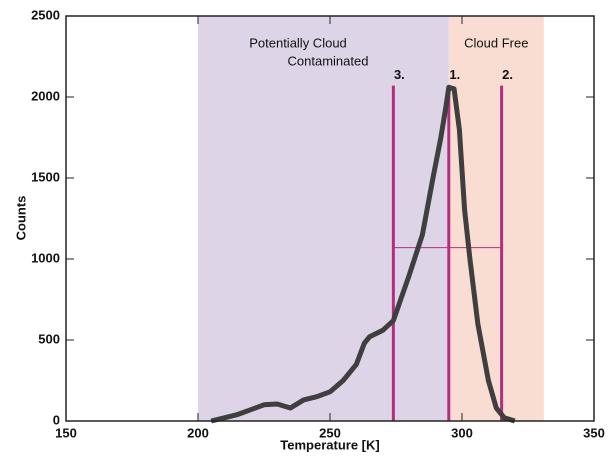 Image resolution: width=616 pixels, height=460 pixels. Describe the element at coordinates (20, 218) in the screenshot. I see `y-axis-title: Counts` at that location.